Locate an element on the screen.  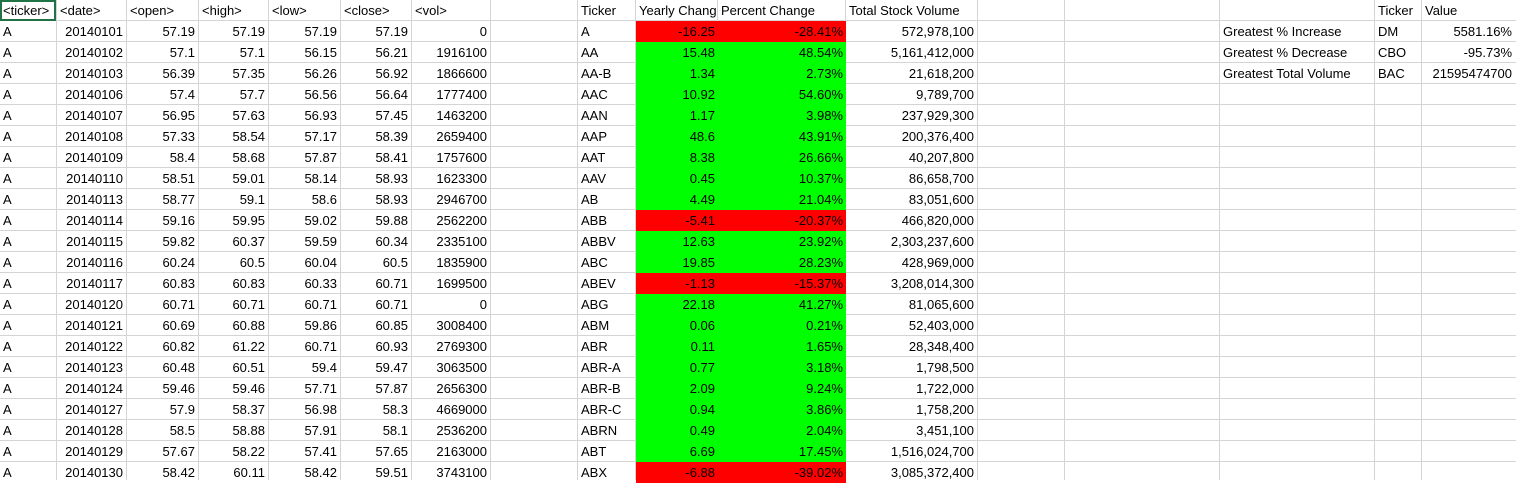
greatest-label-cell: Greatest % Increase is located at coordinates (1282, 31).